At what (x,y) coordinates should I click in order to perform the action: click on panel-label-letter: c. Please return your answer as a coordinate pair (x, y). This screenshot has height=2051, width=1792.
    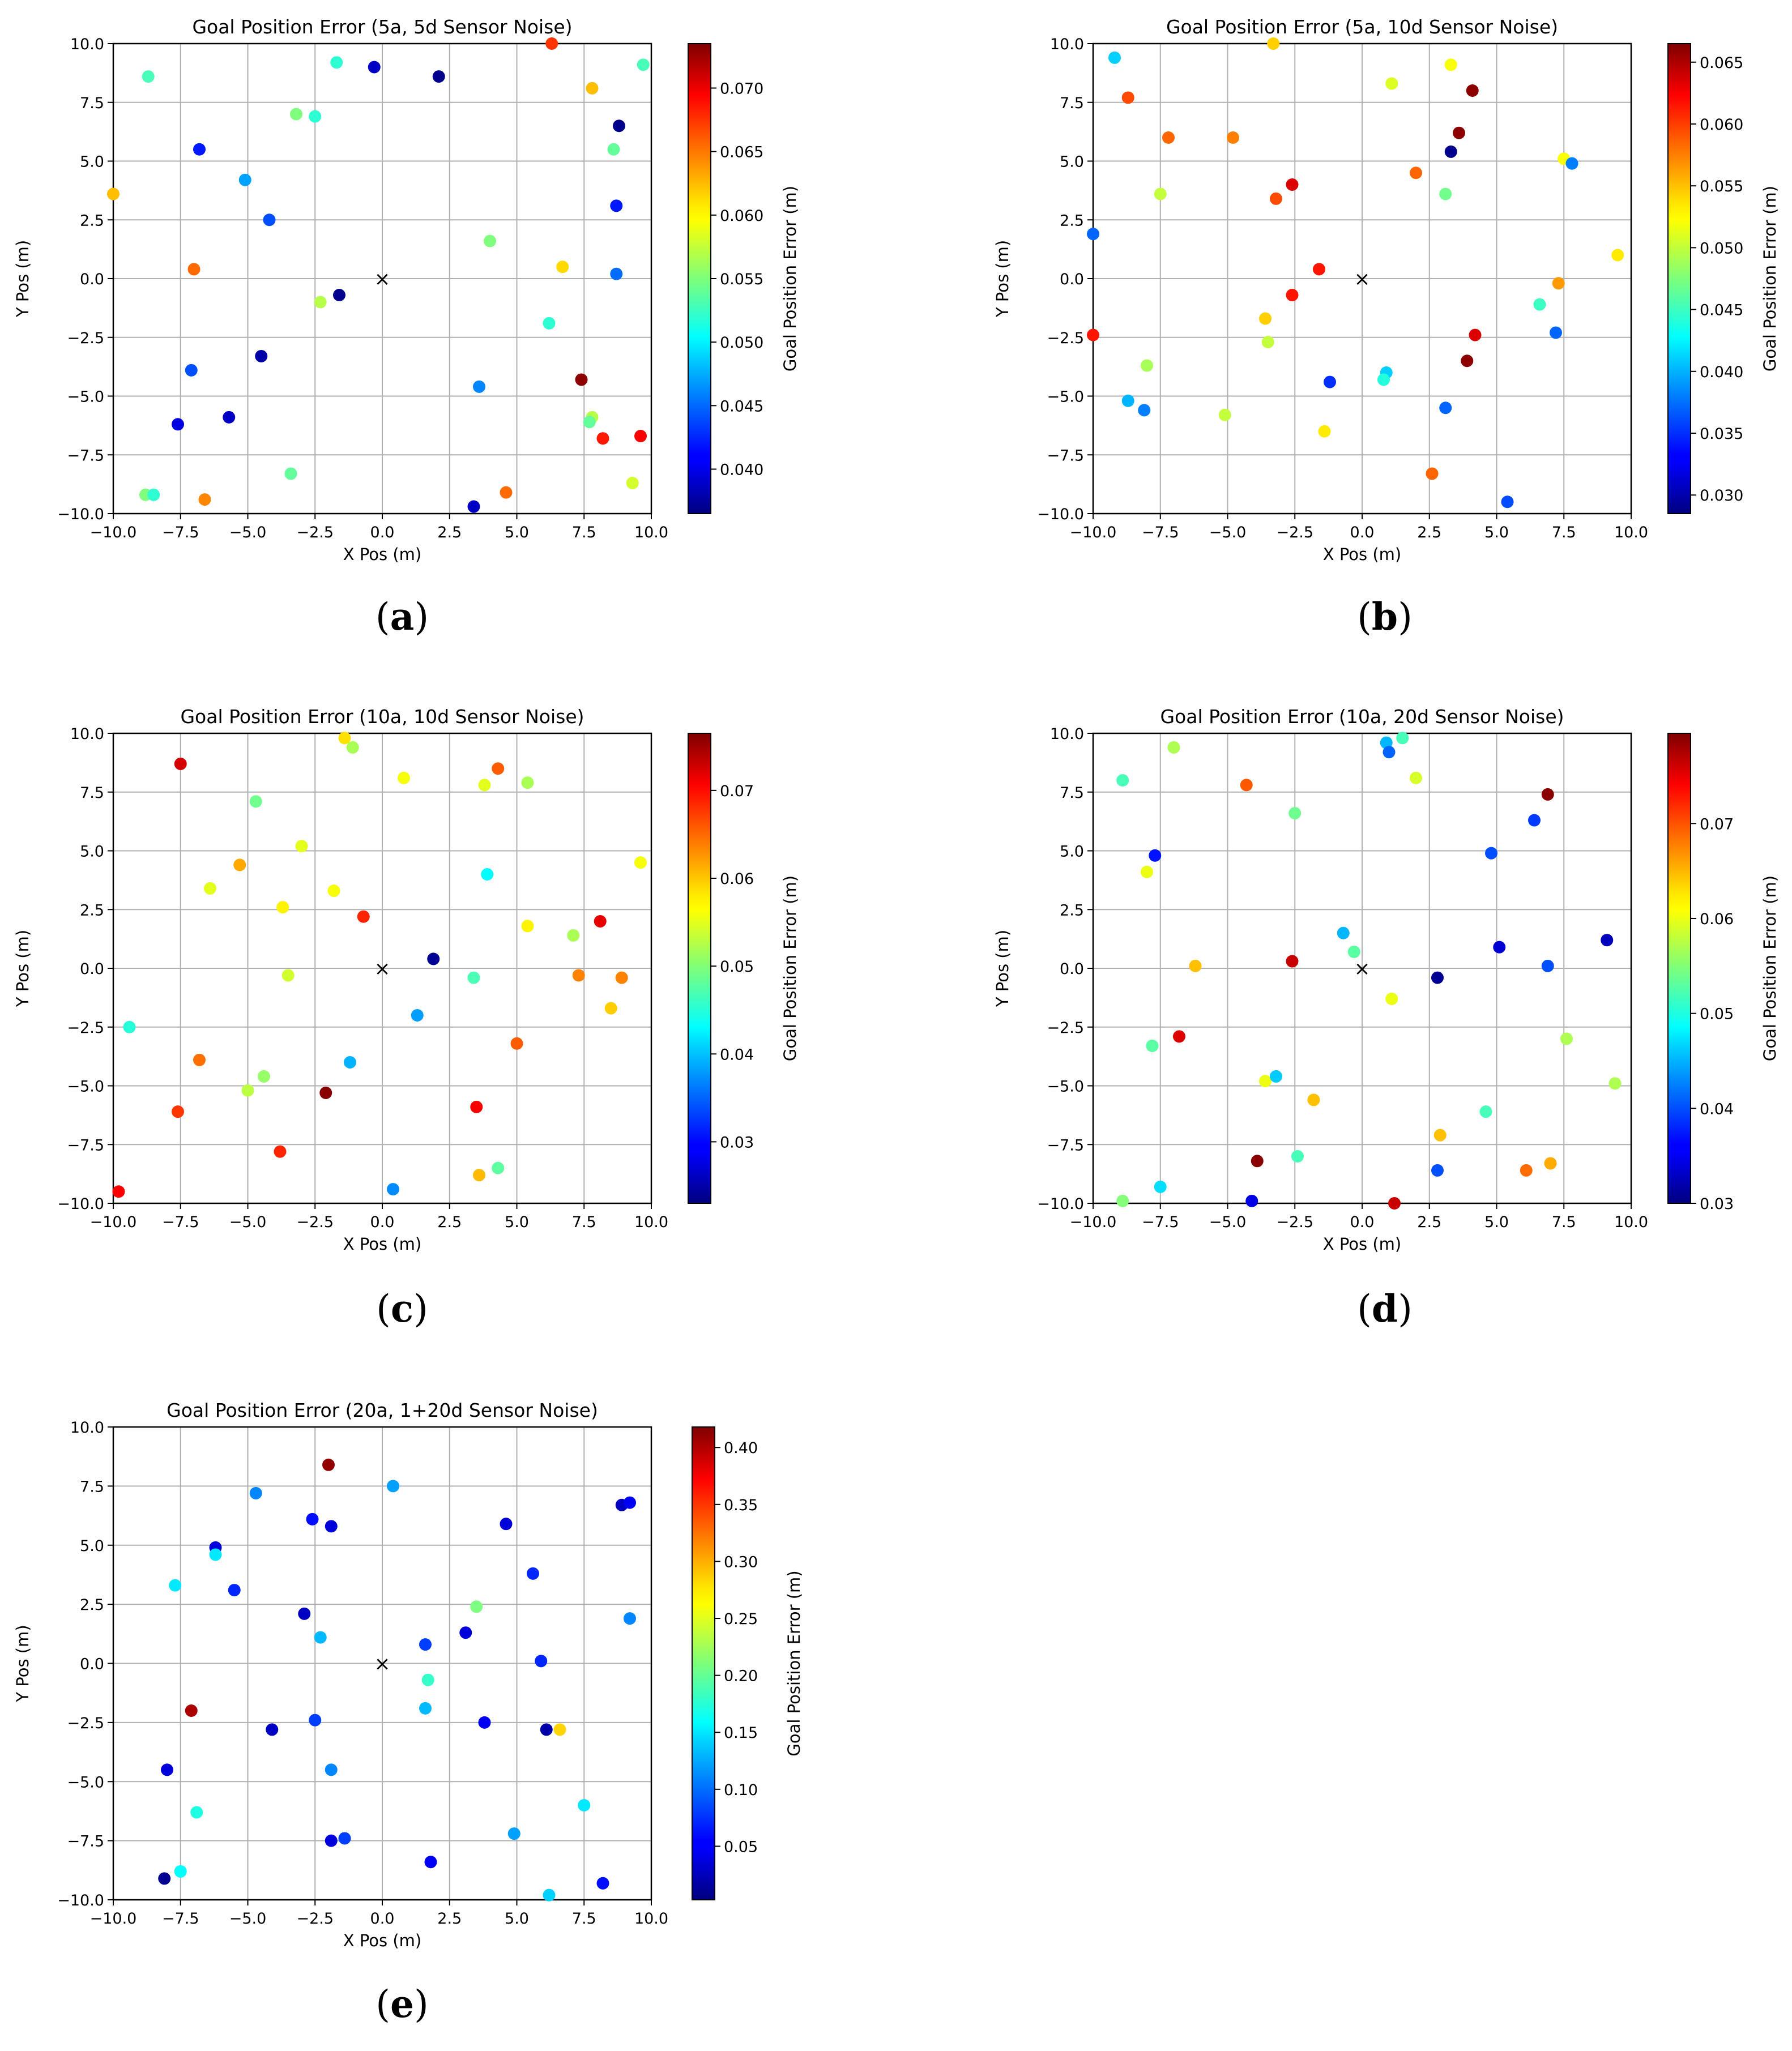
    Looking at the image, I should click on (402, 1309).